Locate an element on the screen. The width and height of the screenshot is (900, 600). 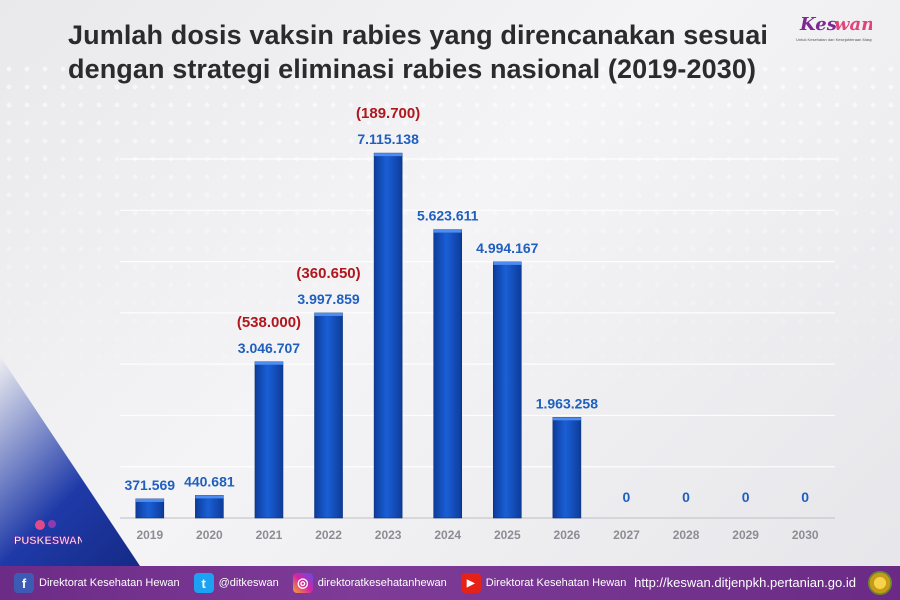
website-link: http://keswan.ditjenpkh.pertanian.go.id is located at coordinates (745, 582).